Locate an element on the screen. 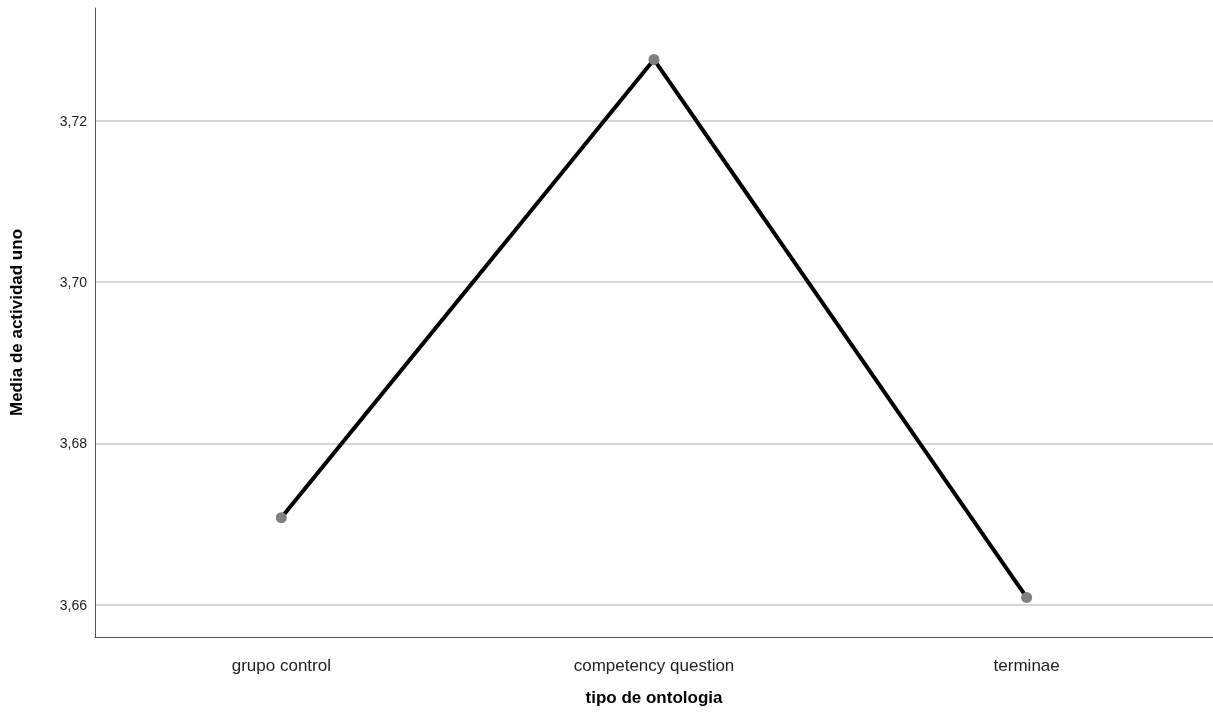 The width and height of the screenshot is (1213, 719). y-axis-title: Media de actividad uno is located at coordinates (16, 322).